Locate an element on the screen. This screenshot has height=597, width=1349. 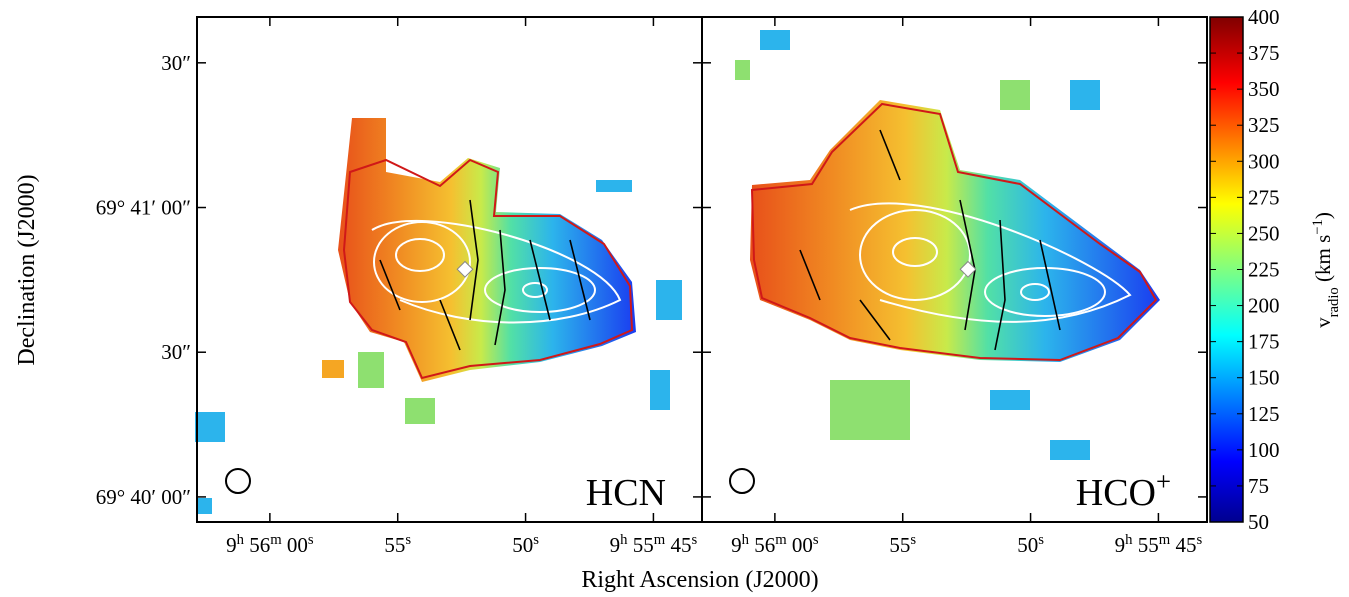
panel-label-part: HCN is located at coordinates (626, 493).